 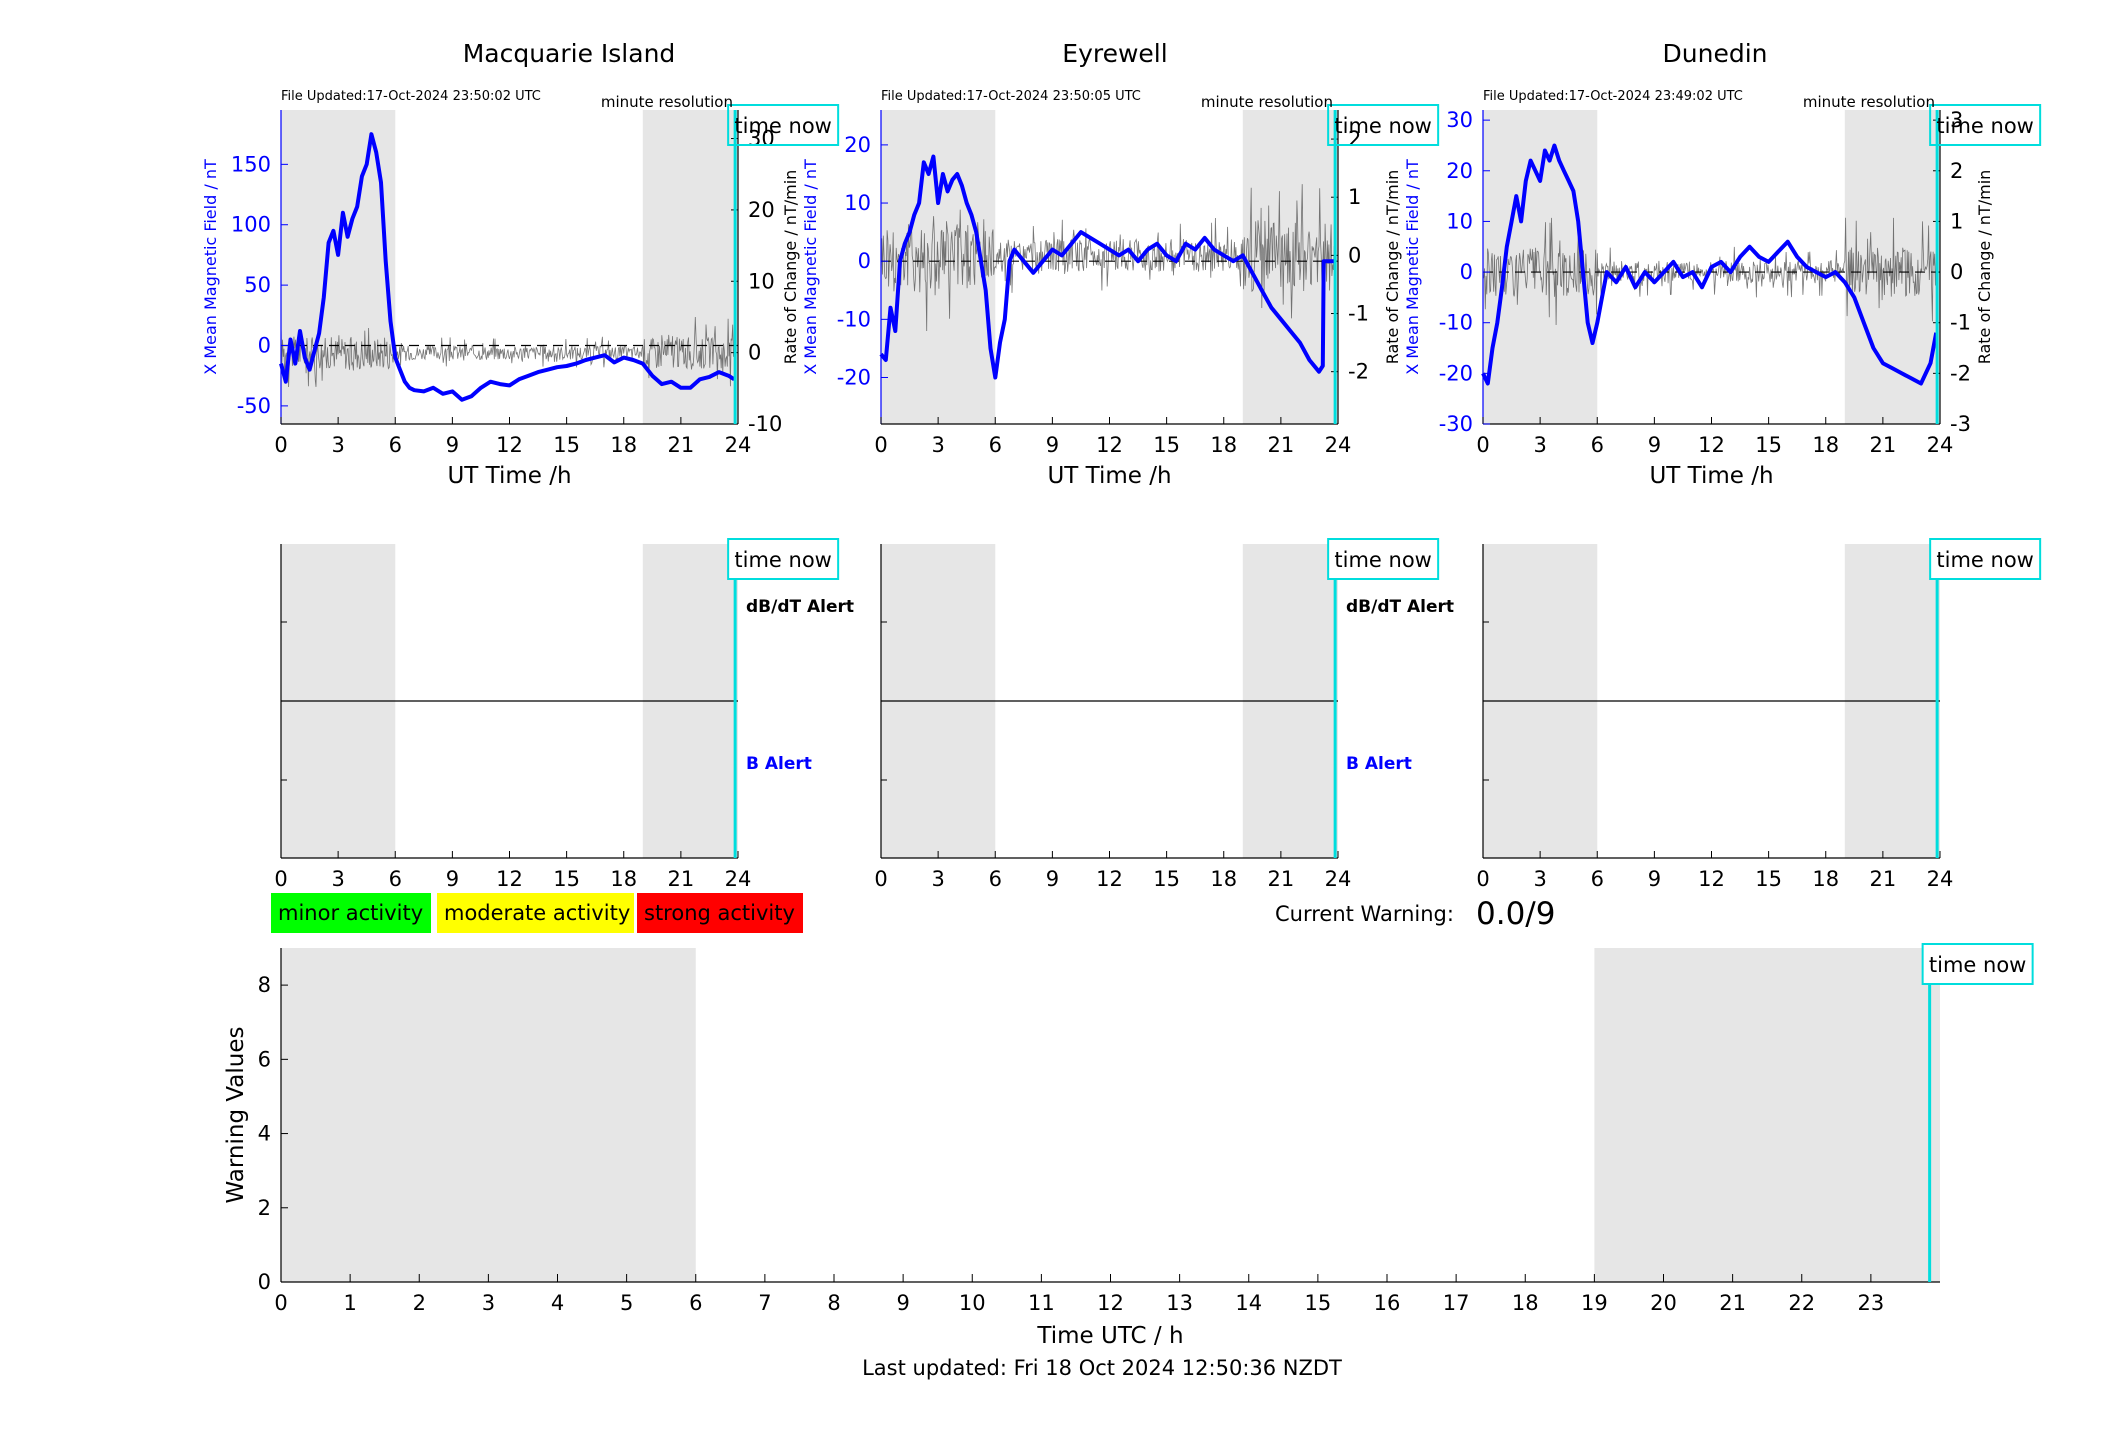 I want to click on x-tick-label: 10, so click(x=972, y=1303).